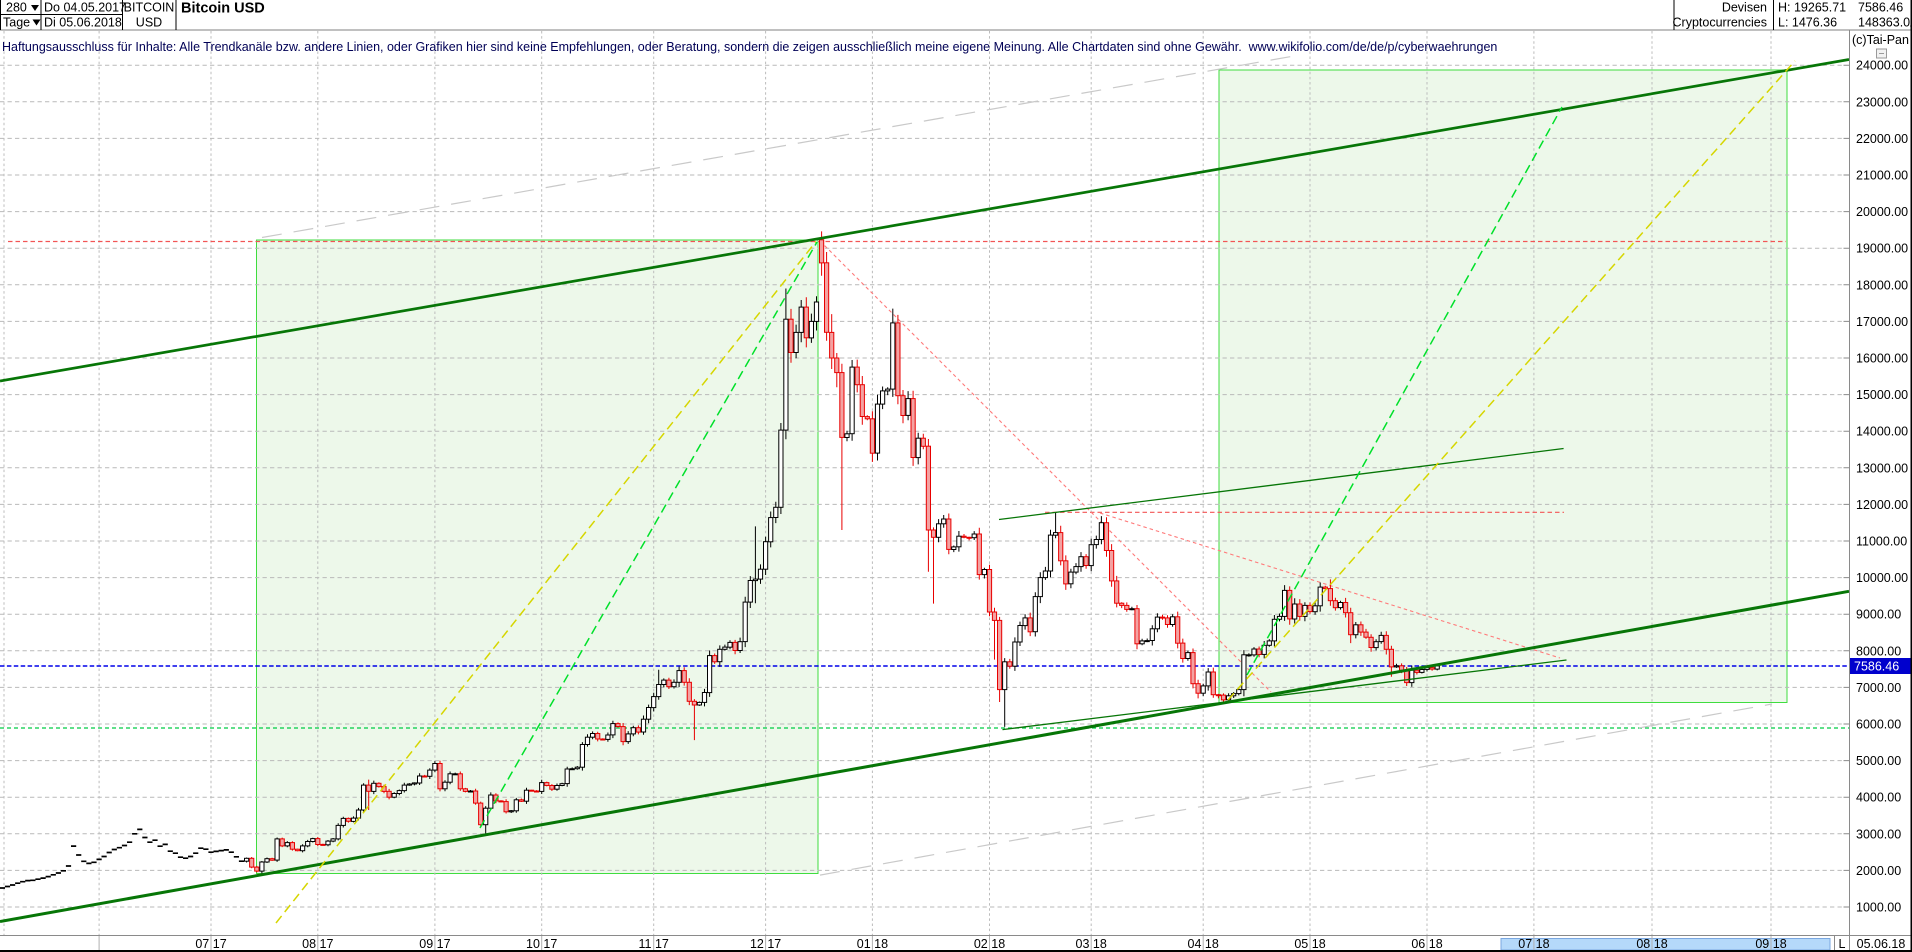  What do you see at coordinates (1882, 432) in the screenshot?
I see `svg-text: 14000.00` at bounding box center [1882, 432].